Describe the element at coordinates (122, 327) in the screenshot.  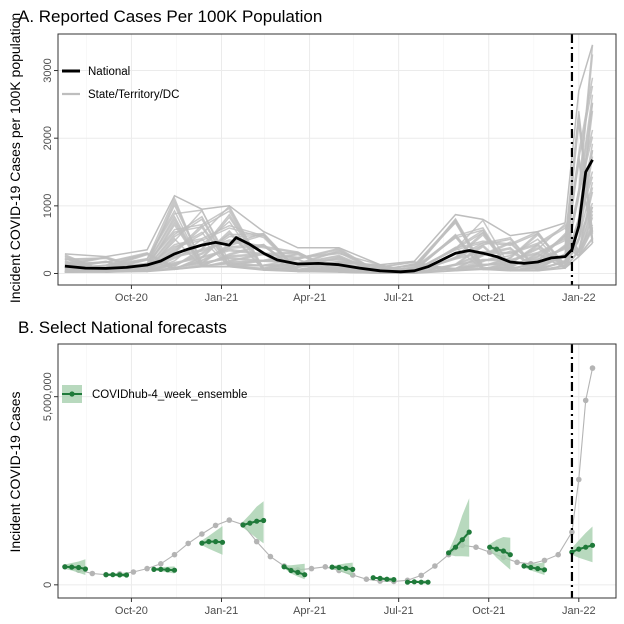
I see `panel-b-title: B. Select National forecasts` at that location.